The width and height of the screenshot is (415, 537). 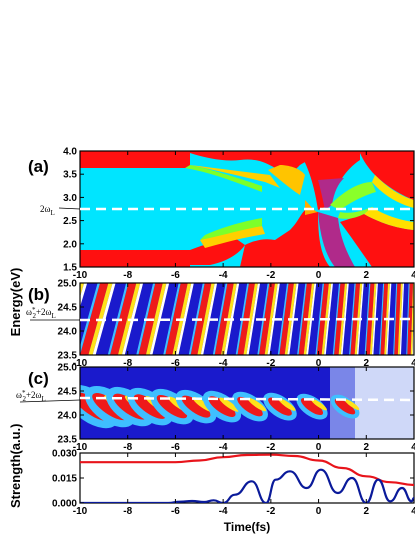 What do you see at coordinates (50, 401) in the screenshot?
I see `panel-c-annotation-pointer` at bounding box center [50, 401].